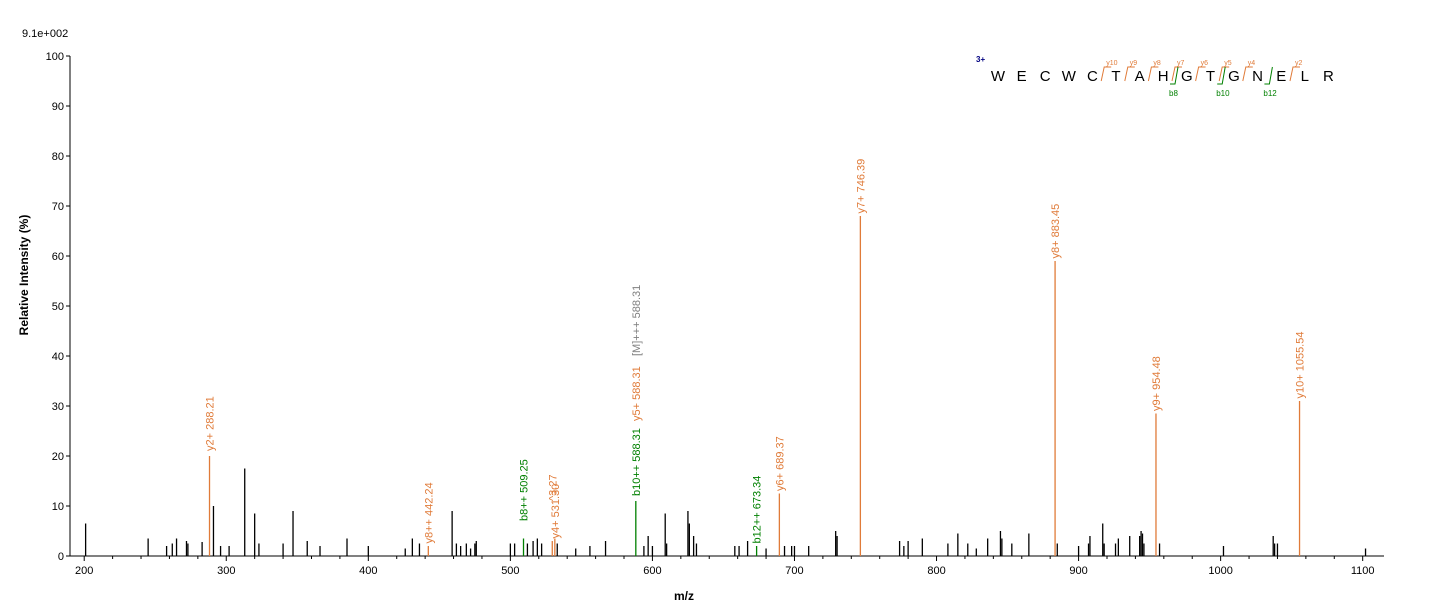 This screenshot has width=1436, height=616. What do you see at coordinates (980, 59) in the screenshot?
I see `charge-state: 3+` at bounding box center [980, 59].